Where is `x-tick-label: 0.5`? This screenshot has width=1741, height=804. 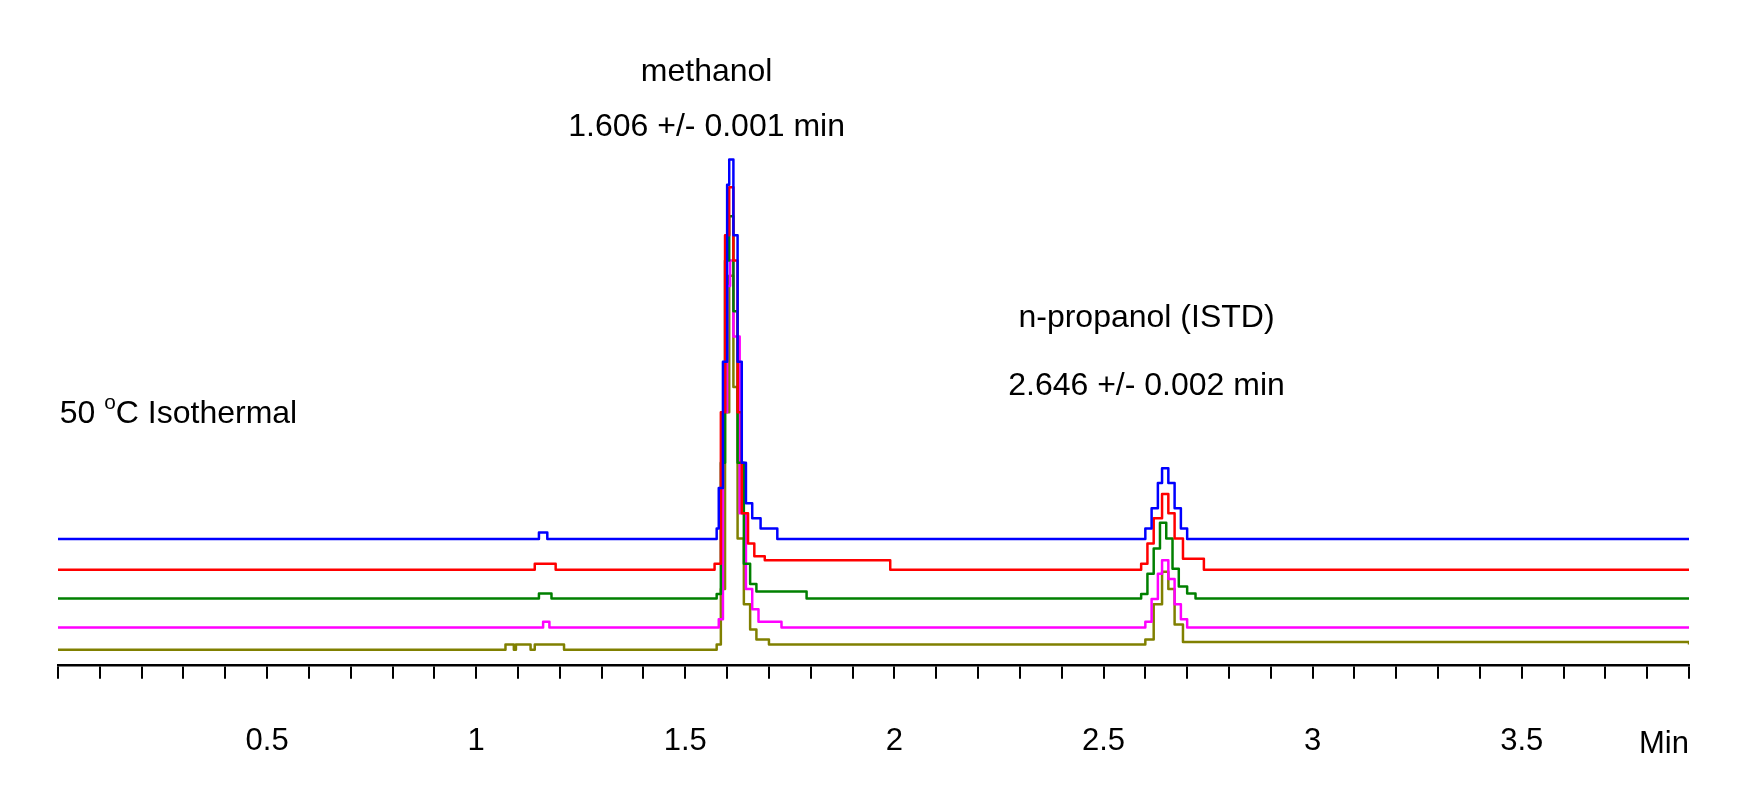
x-tick-label: 0.5 is located at coordinates (267, 739).